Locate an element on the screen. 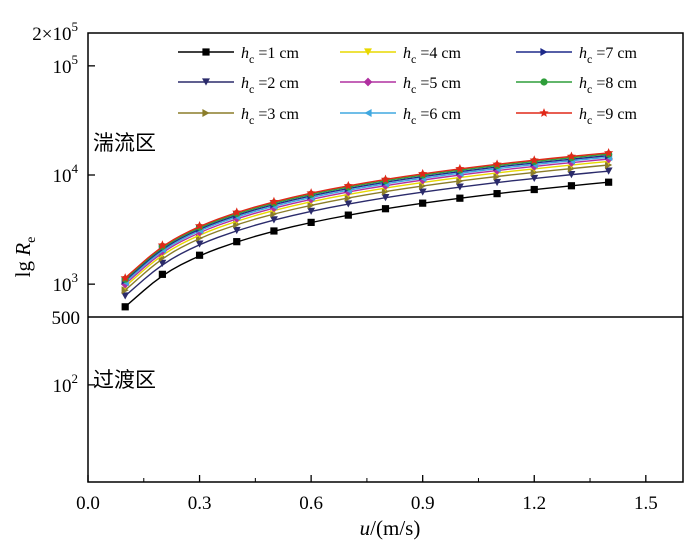 The width and height of the screenshot is (700, 546). region-label-transition: 过渡区 is located at coordinates (124, 380).